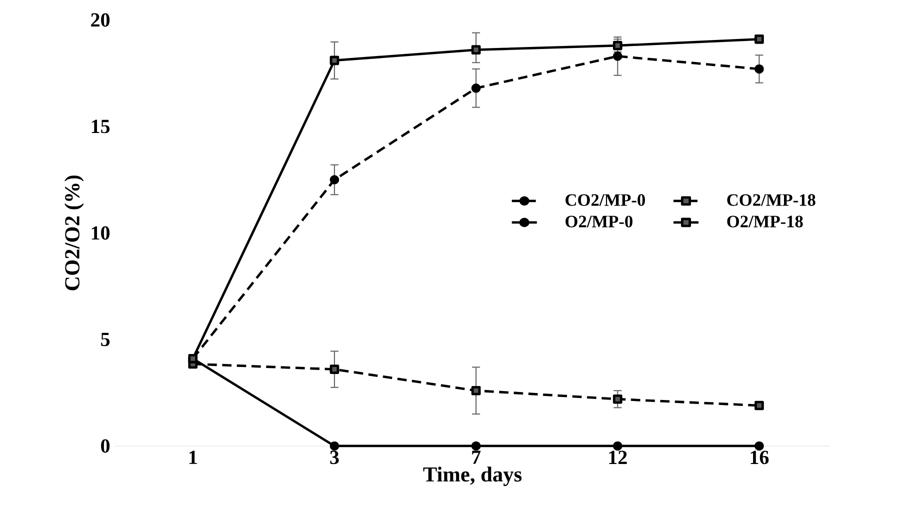 This screenshot has width=900, height=520. I want to click on y-tick-label: 20, so click(100, 20).